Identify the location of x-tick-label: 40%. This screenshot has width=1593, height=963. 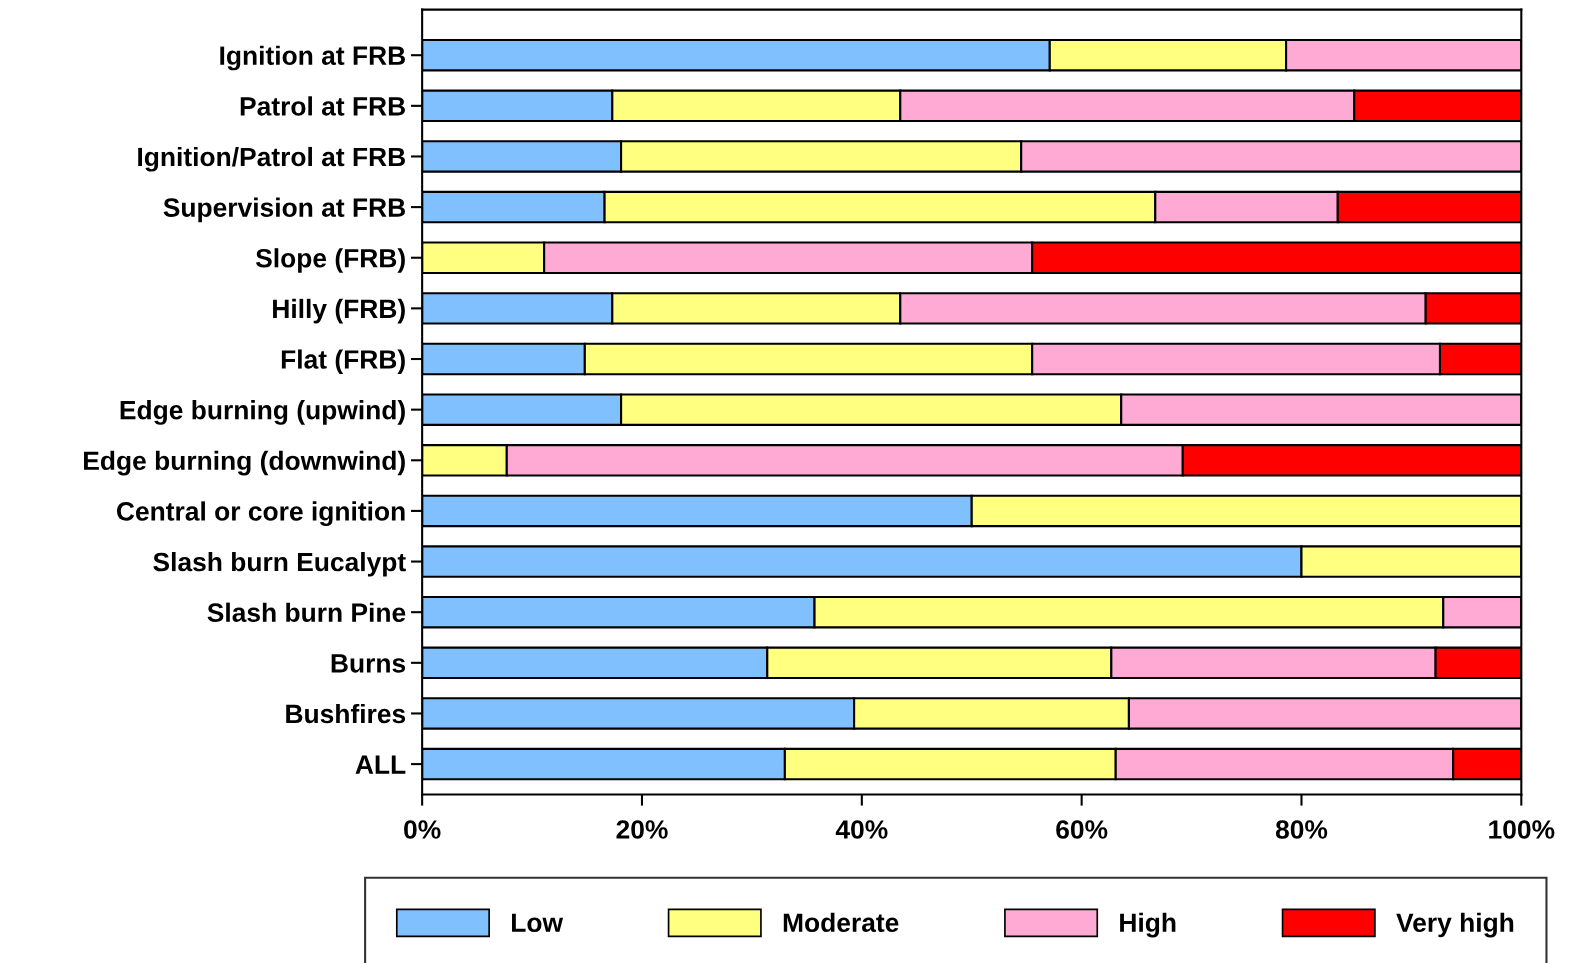
(861, 829).